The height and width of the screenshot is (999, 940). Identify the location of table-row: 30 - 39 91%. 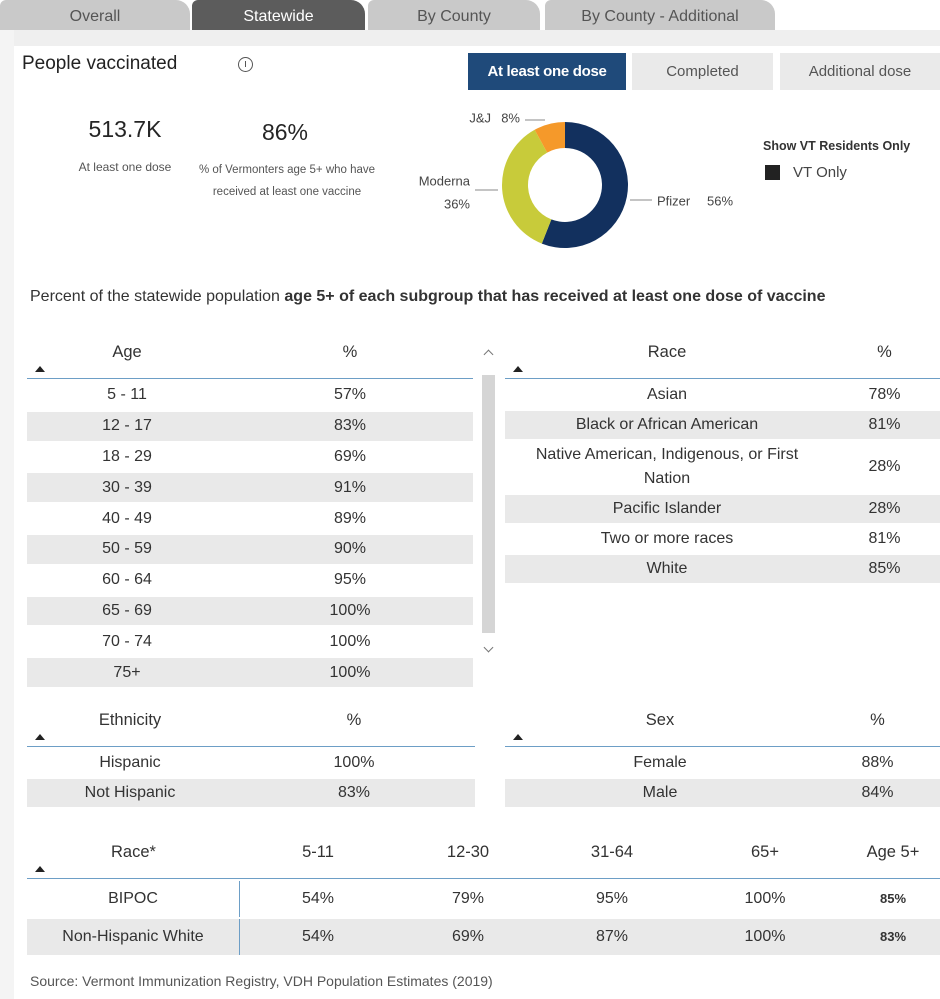
(250, 488).